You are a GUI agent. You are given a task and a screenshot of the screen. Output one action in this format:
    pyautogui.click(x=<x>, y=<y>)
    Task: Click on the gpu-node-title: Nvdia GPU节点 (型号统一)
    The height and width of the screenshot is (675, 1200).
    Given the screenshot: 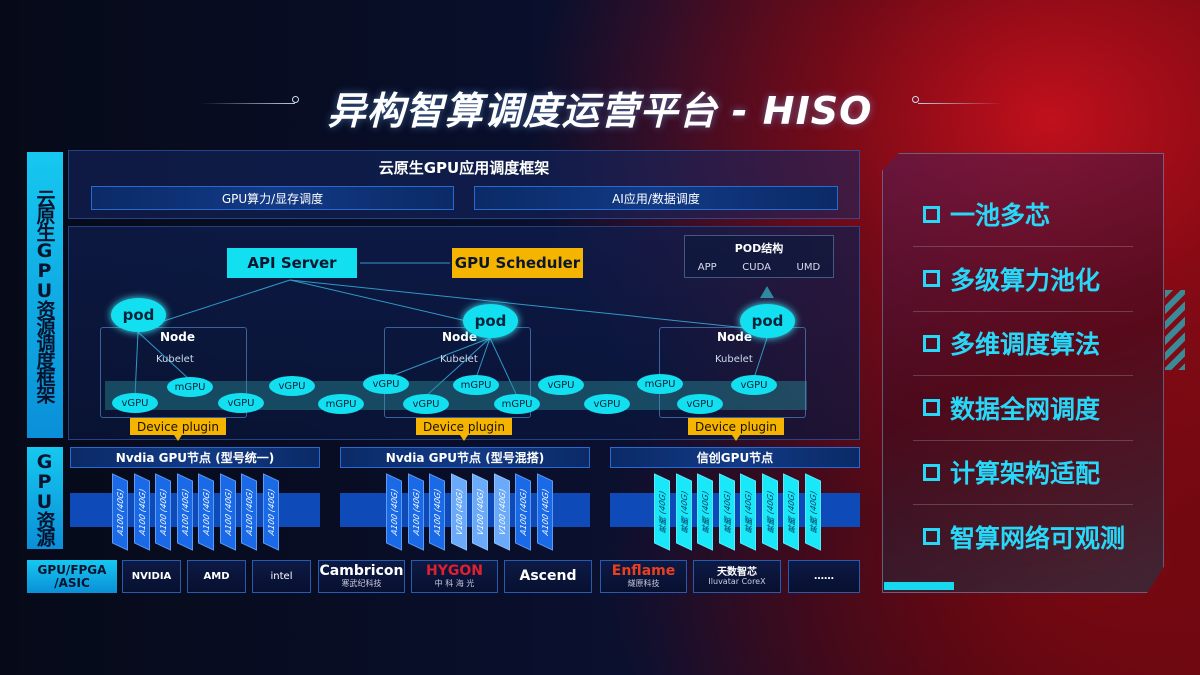 What is the action you would take?
    pyautogui.click(x=195, y=457)
    